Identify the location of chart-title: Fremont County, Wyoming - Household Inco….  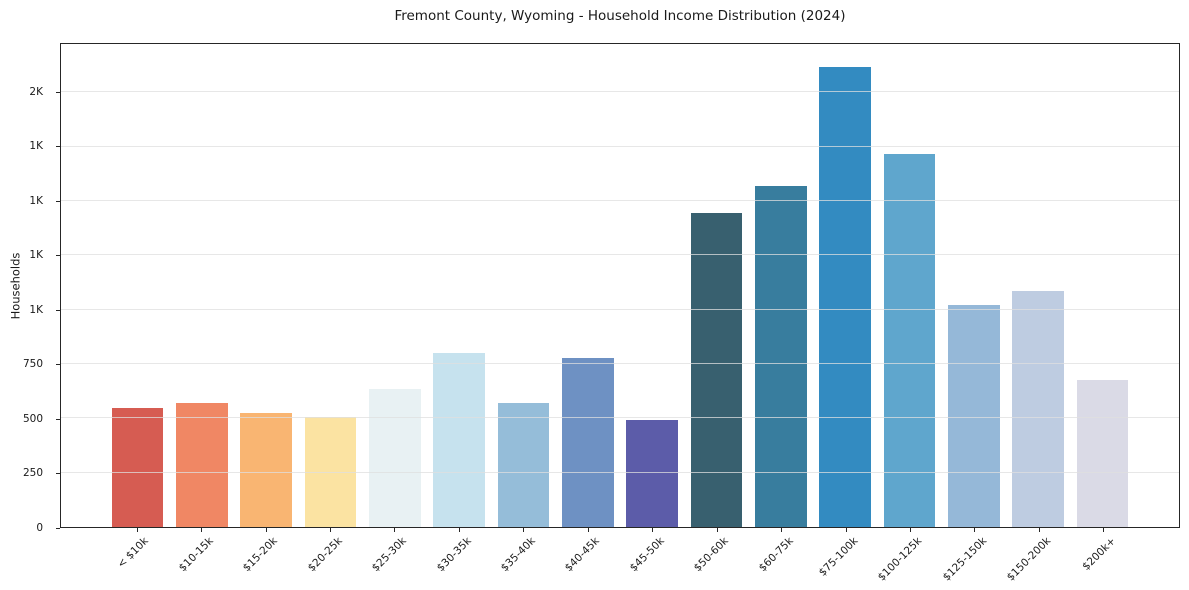
(620, 16).